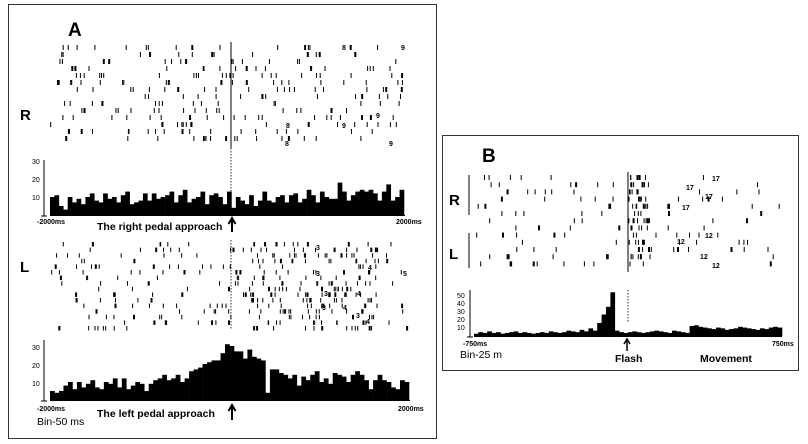 This screenshot has width=808, height=444. Describe the element at coordinates (411, 409) in the screenshot. I see `panel-a-l-x-right: 2000ms` at that location.